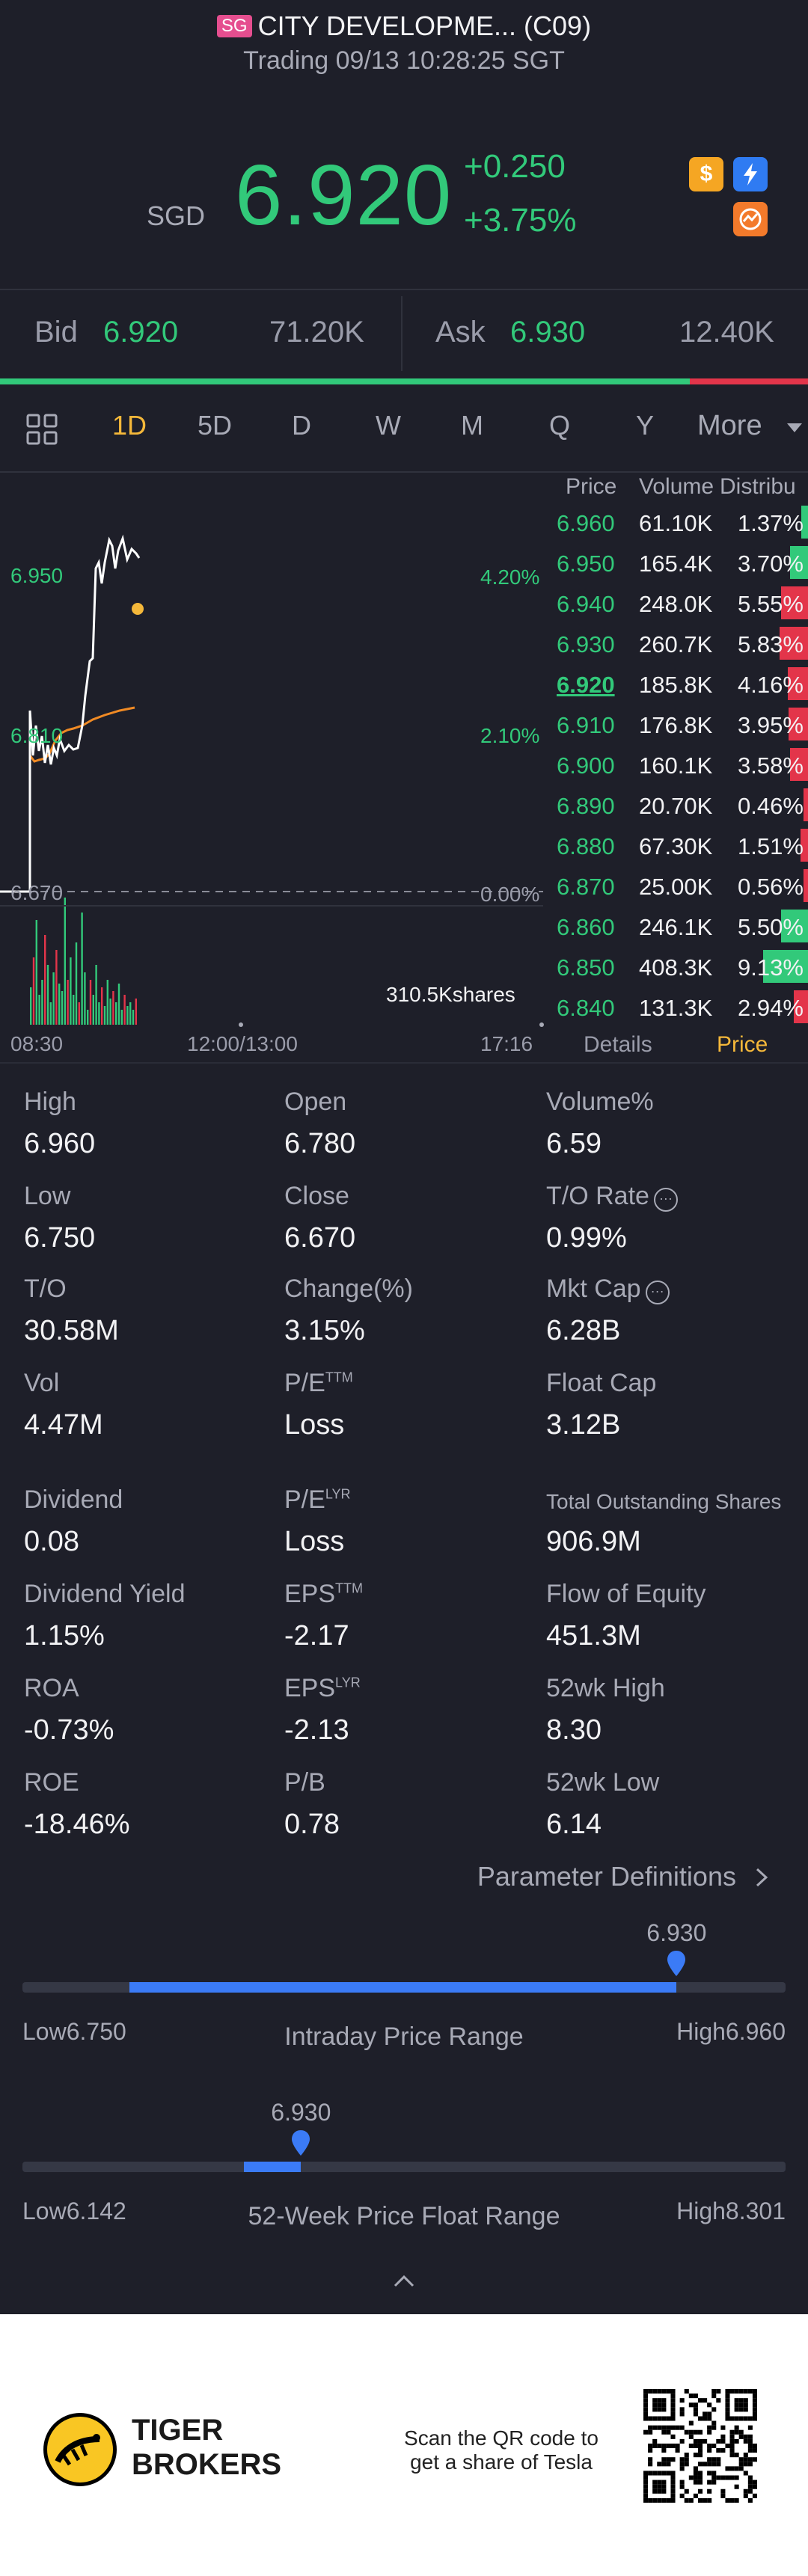 Image resolution: width=808 pixels, height=2576 pixels. I want to click on ob-header-volume: Volume, so click(676, 486).